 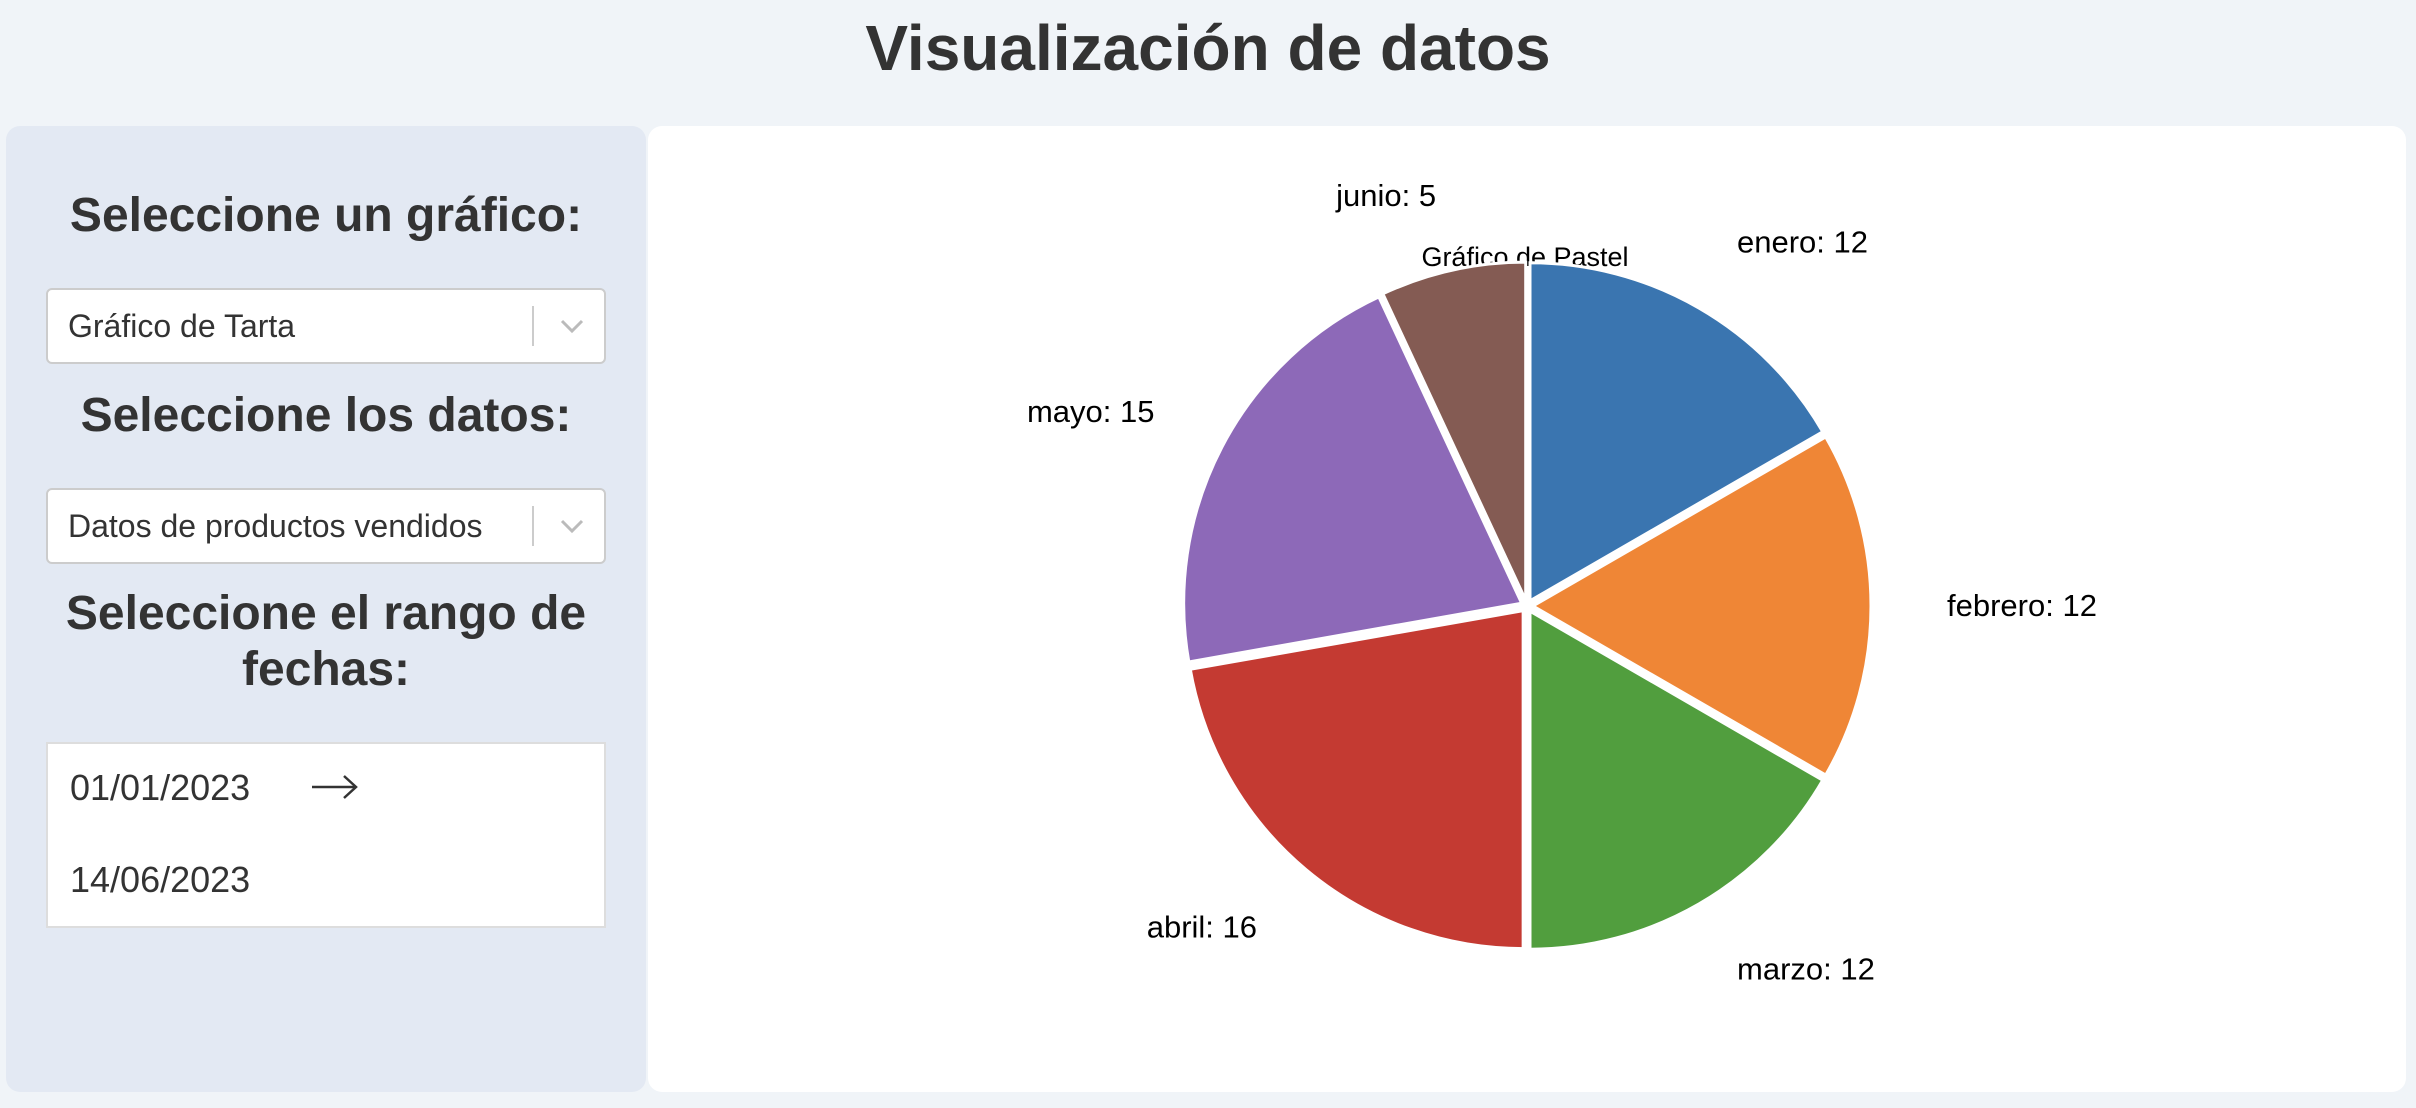 What do you see at coordinates (335, 787) in the screenshot?
I see `arrow-right-icon` at bounding box center [335, 787].